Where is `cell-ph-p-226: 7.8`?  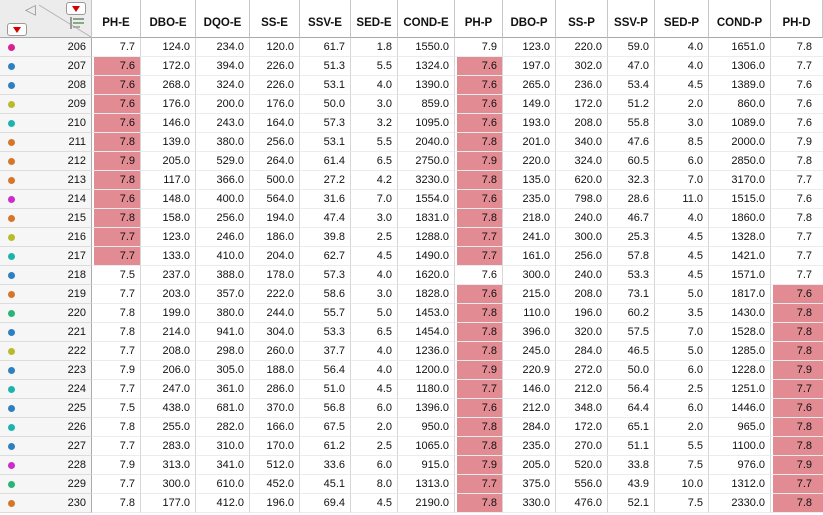 cell-ph-p-226: 7.8 is located at coordinates (479, 427).